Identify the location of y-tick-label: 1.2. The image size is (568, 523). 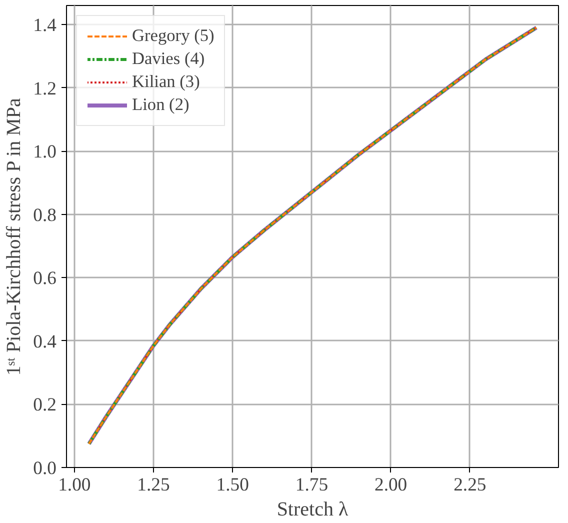
(45, 89).